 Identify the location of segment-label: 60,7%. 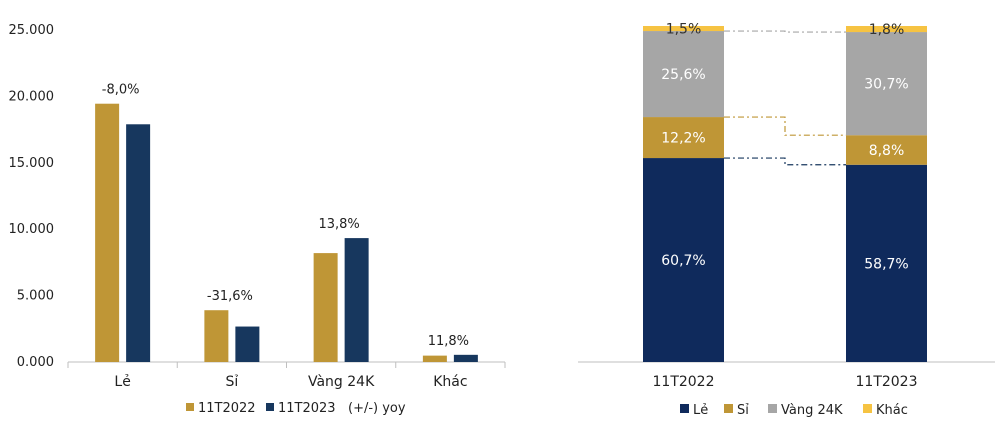
(683, 261).